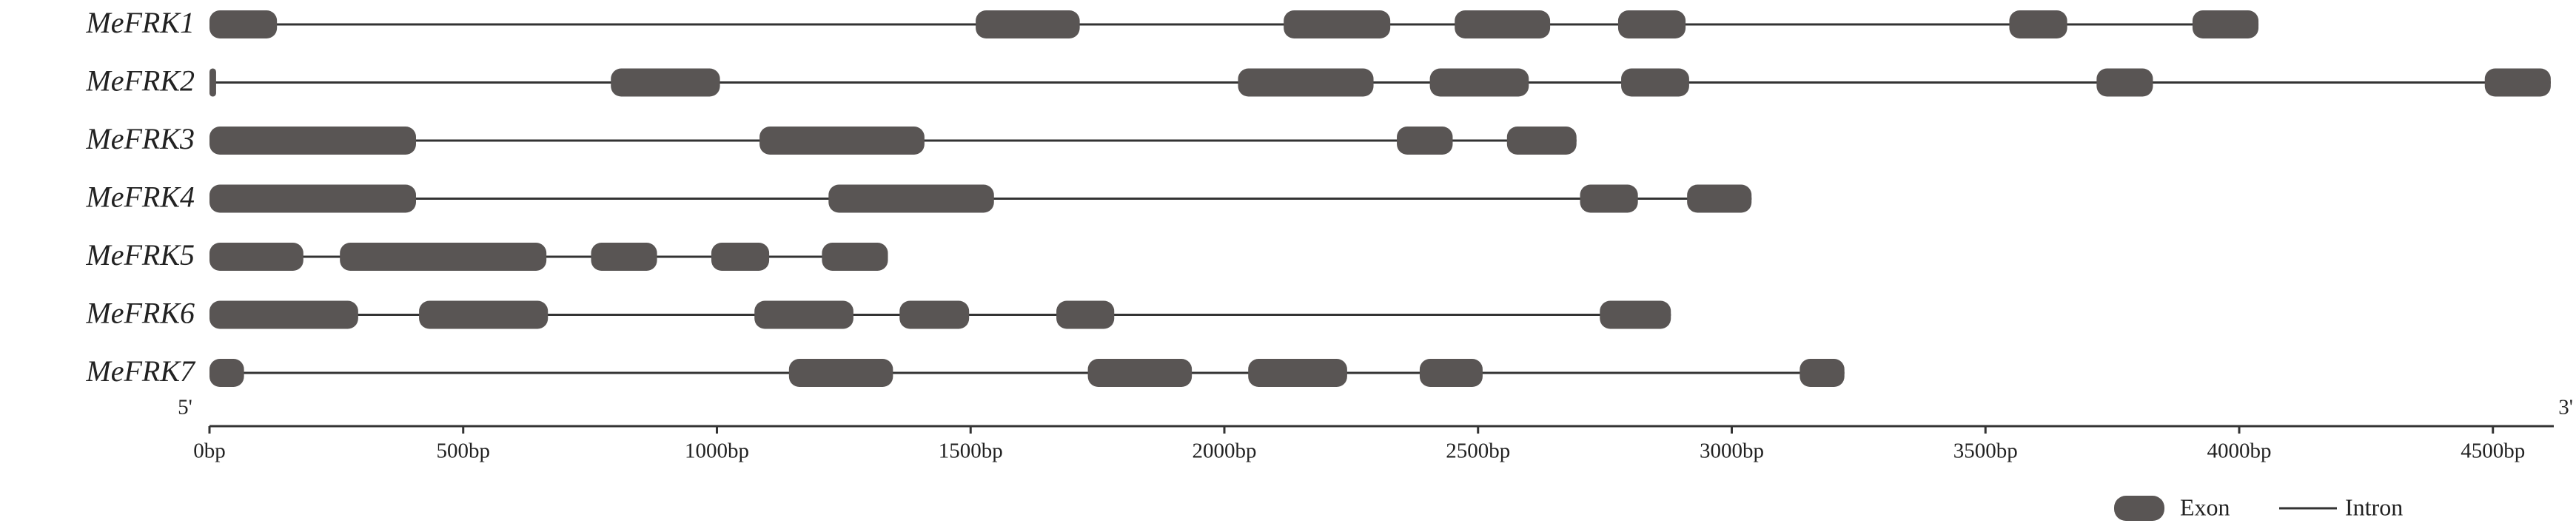 The height and width of the screenshot is (529, 2576). I want to click on gene-label: MeFRK3, so click(140, 138).